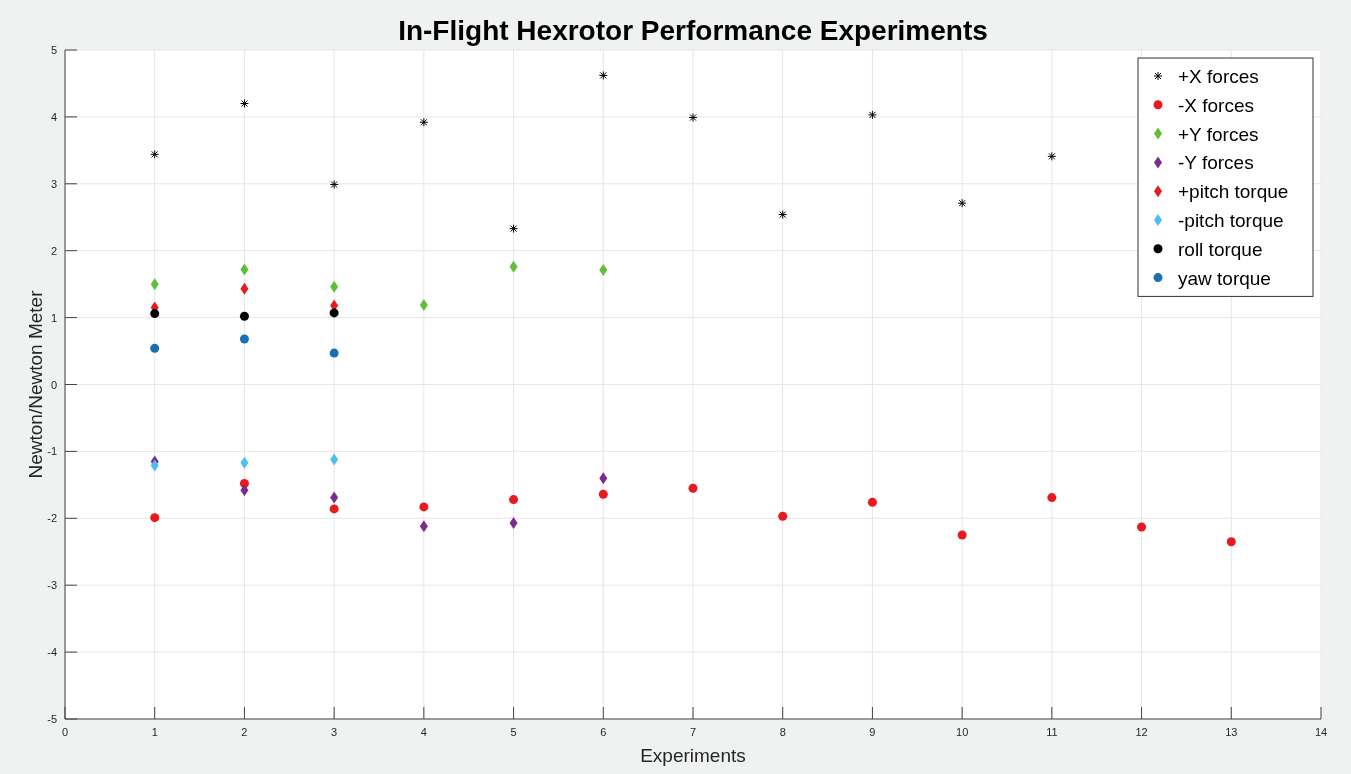 Image resolution: width=1351 pixels, height=774 pixels. Describe the element at coordinates (1052, 732) in the screenshot. I see `x-tick-label: 11` at that location.